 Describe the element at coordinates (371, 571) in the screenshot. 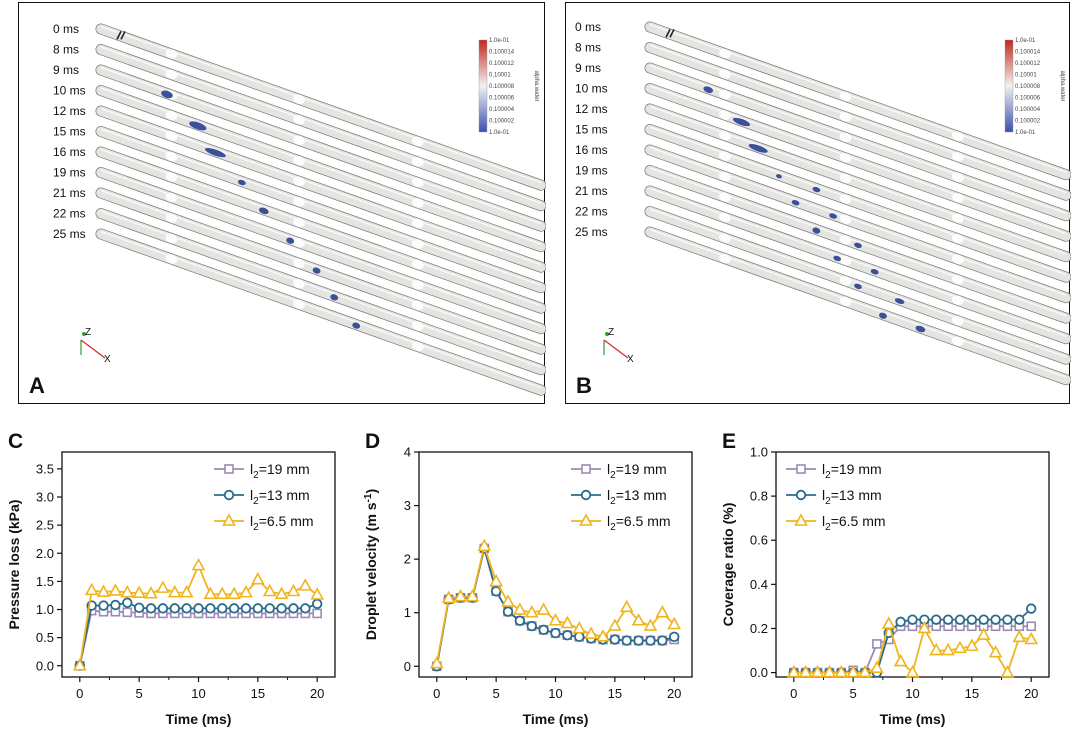

I see `y-axis-label-main: Droplet velocity (m s` at that location.